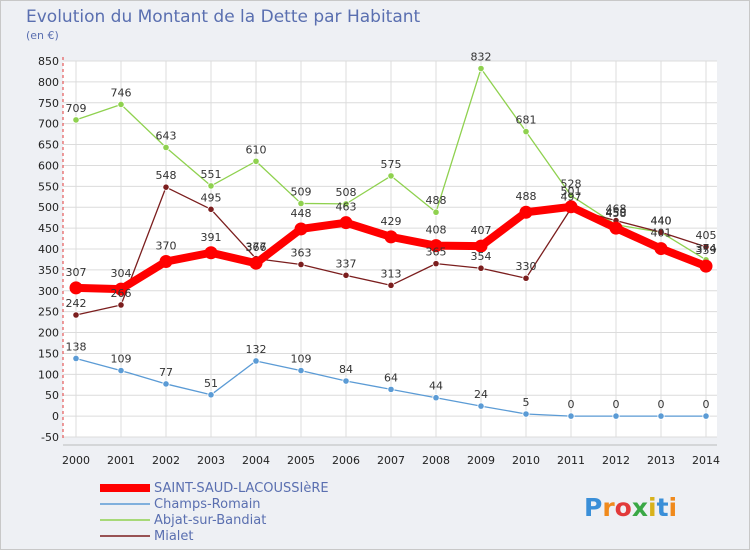 Image resolution: width=750 pixels, height=550 pixels. I want to click on y-tick-label: 0, so click(55, 416).